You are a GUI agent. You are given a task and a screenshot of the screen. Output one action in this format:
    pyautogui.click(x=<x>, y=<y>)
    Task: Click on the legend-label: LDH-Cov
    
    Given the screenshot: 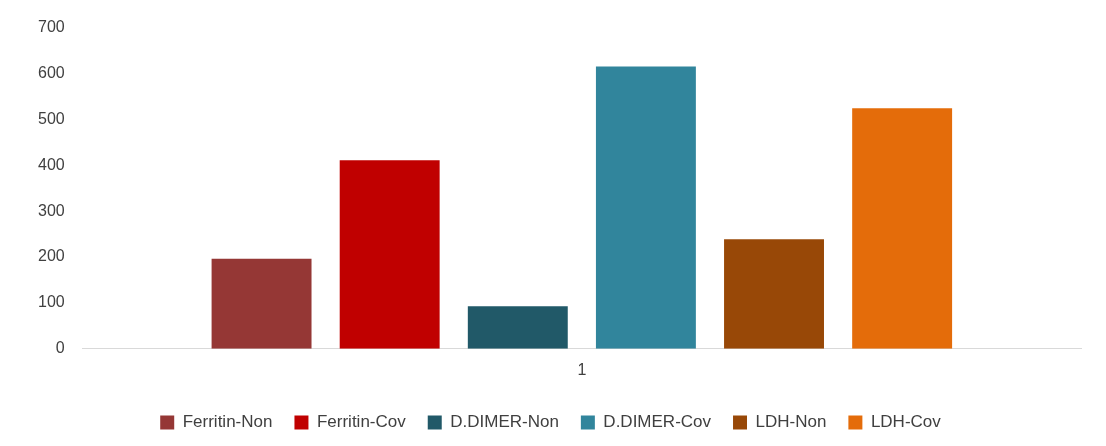 What is the action you would take?
    pyautogui.click(x=906, y=422)
    